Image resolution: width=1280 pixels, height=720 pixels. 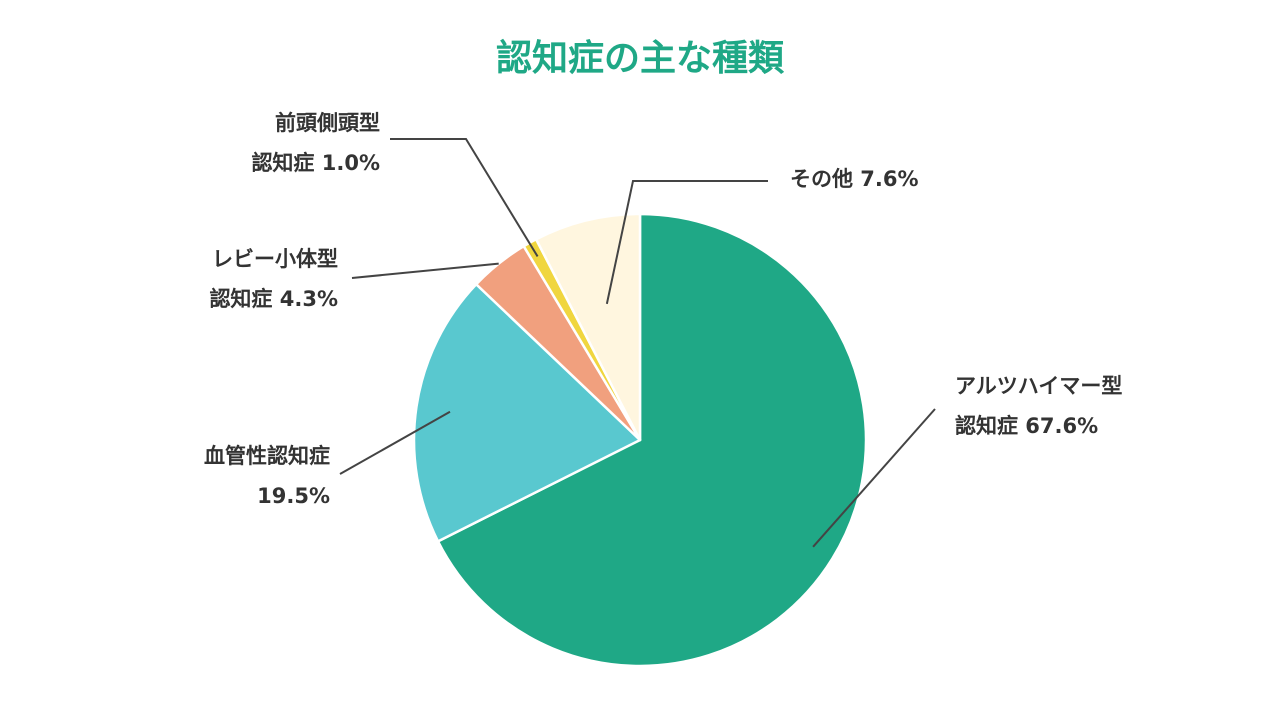 I want to click on slice-label: 血管性認知症 19.5%, so click(x=267, y=476).